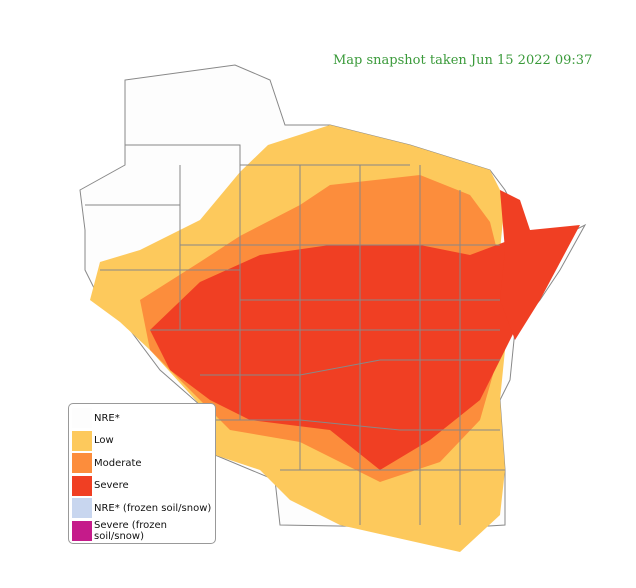 This screenshot has height=588, width=636. I want to click on snapshot-timestamp: Map snapshot taken Jun 15 2022 09:37, so click(463, 60).